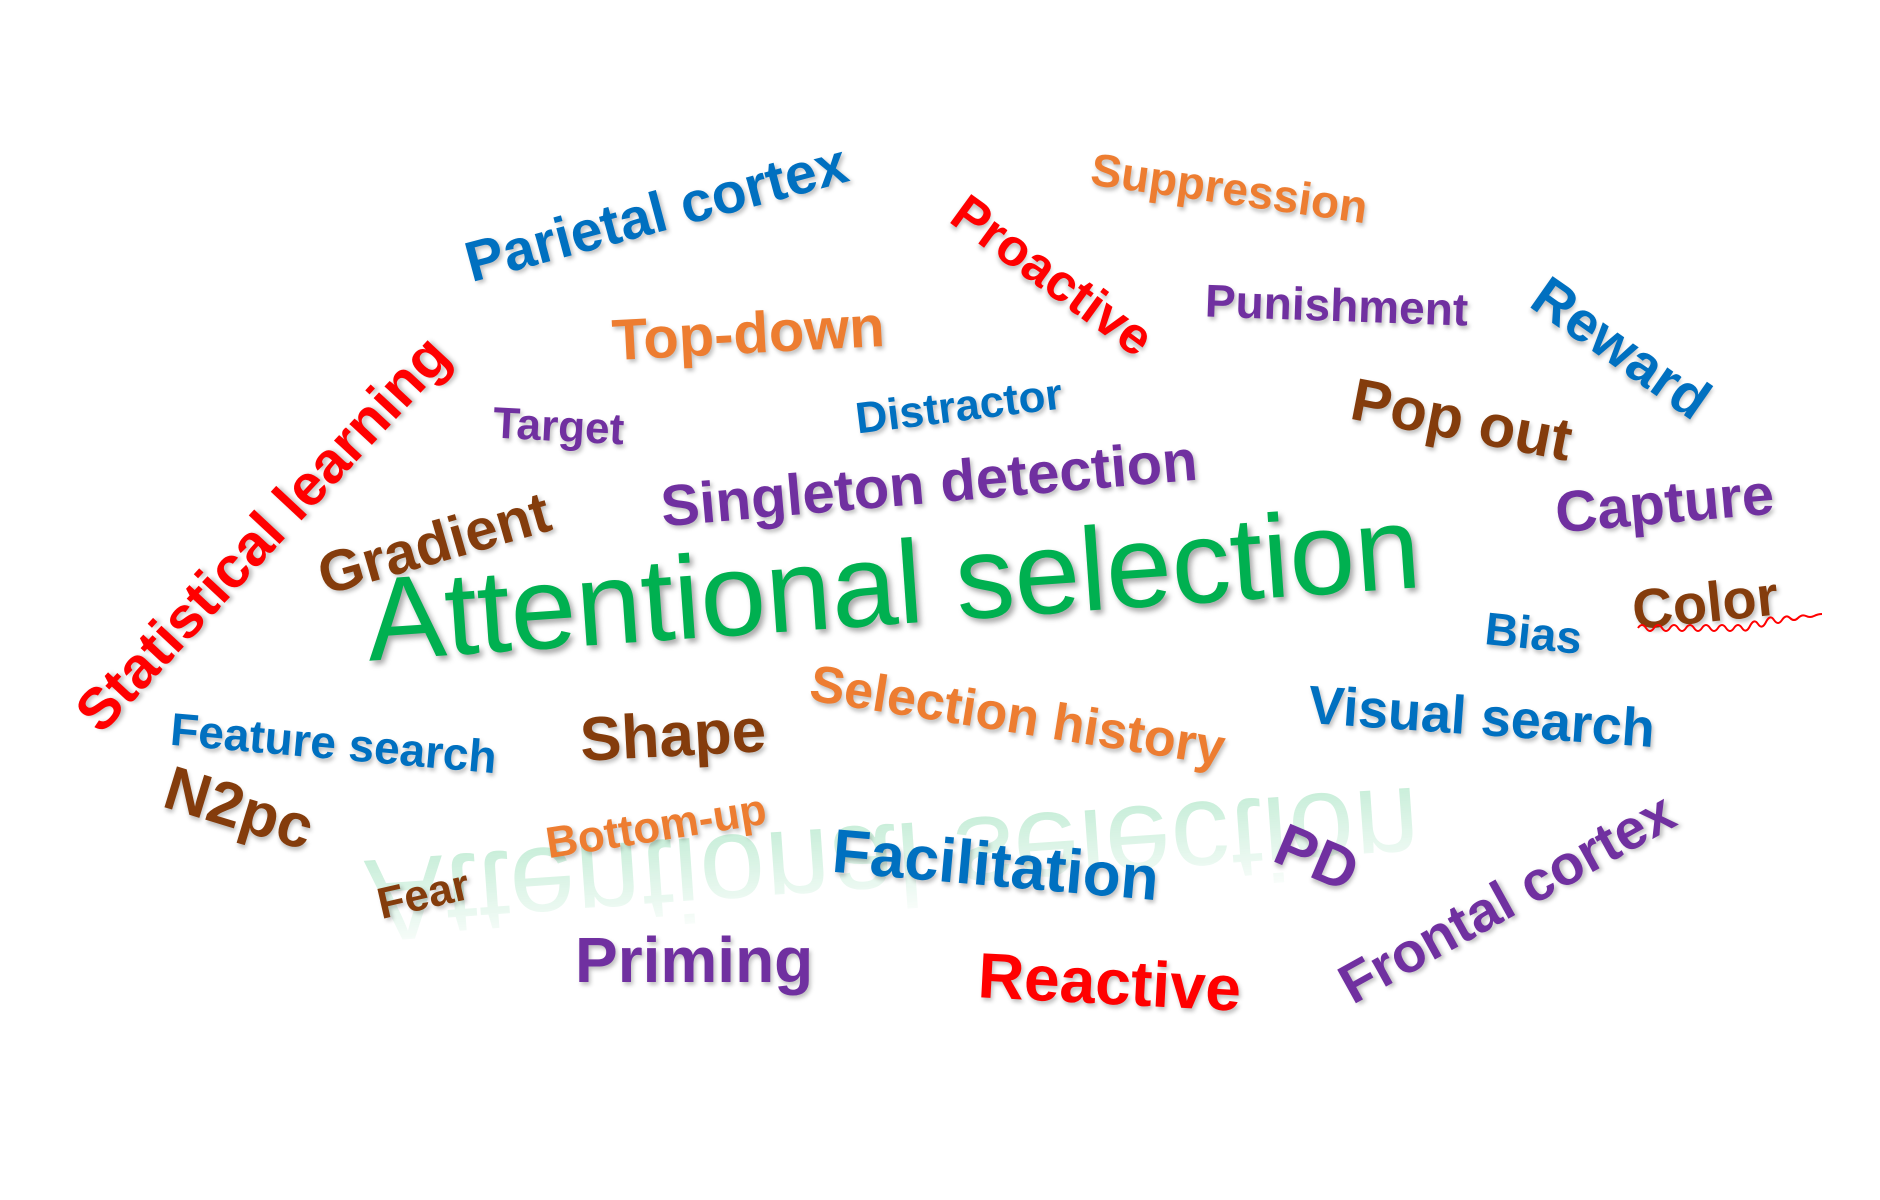 The image size is (1880, 1200). Describe the element at coordinates (1109, 982) in the screenshot. I see `word-reactive: Reactive` at that location.